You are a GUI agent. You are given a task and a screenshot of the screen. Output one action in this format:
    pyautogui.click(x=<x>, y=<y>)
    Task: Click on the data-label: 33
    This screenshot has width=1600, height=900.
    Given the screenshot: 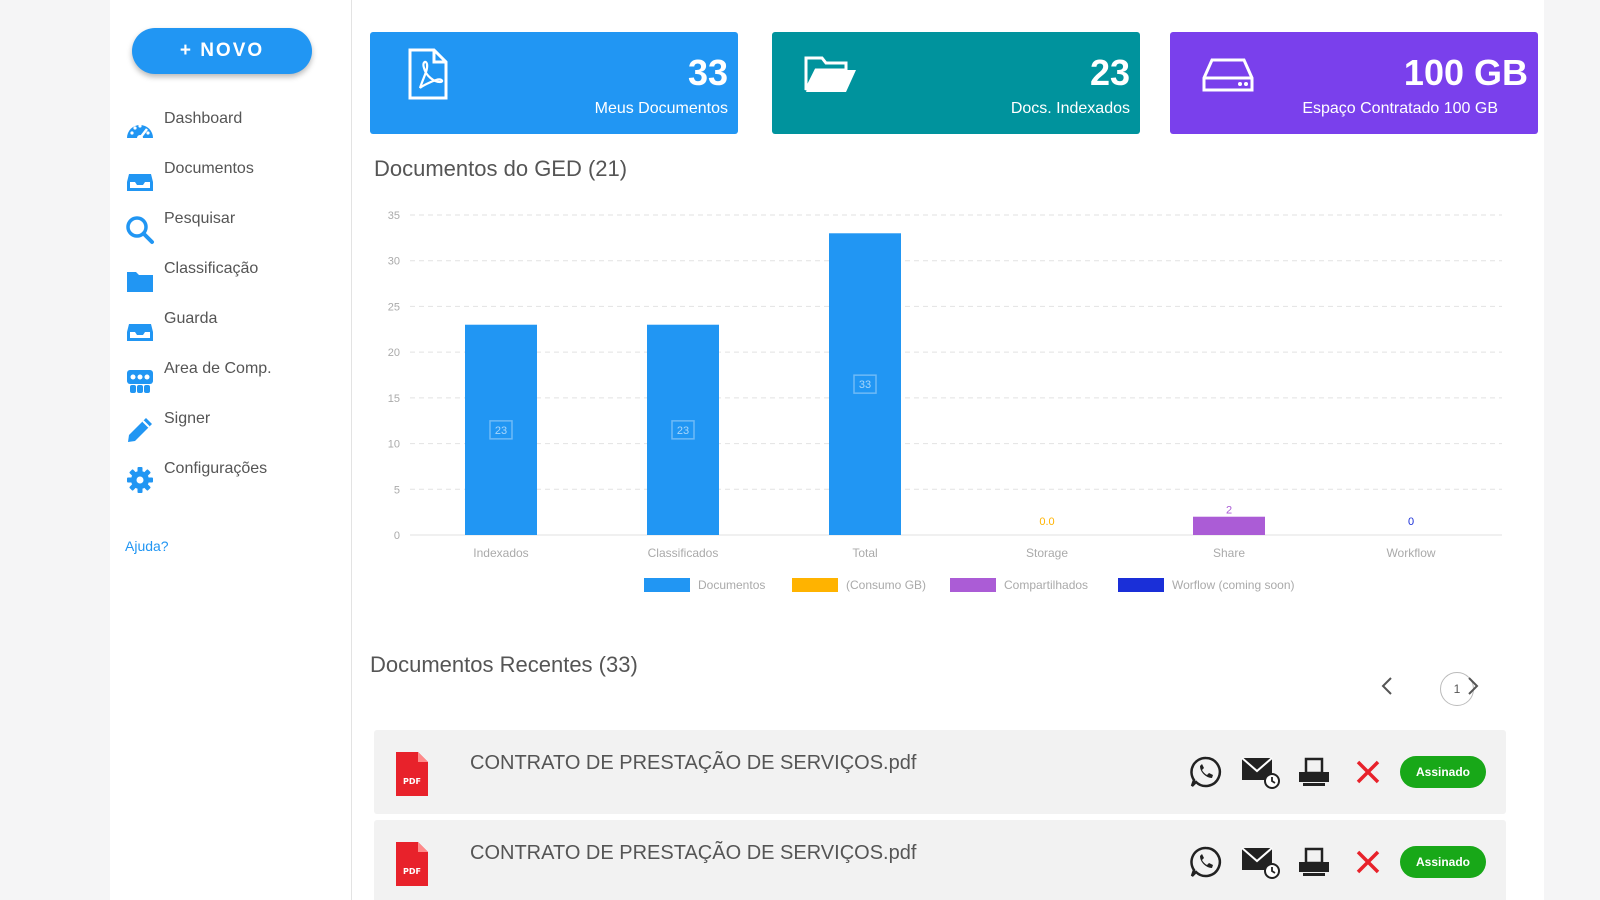 What is the action you would take?
    pyautogui.click(x=865, y=385)
    